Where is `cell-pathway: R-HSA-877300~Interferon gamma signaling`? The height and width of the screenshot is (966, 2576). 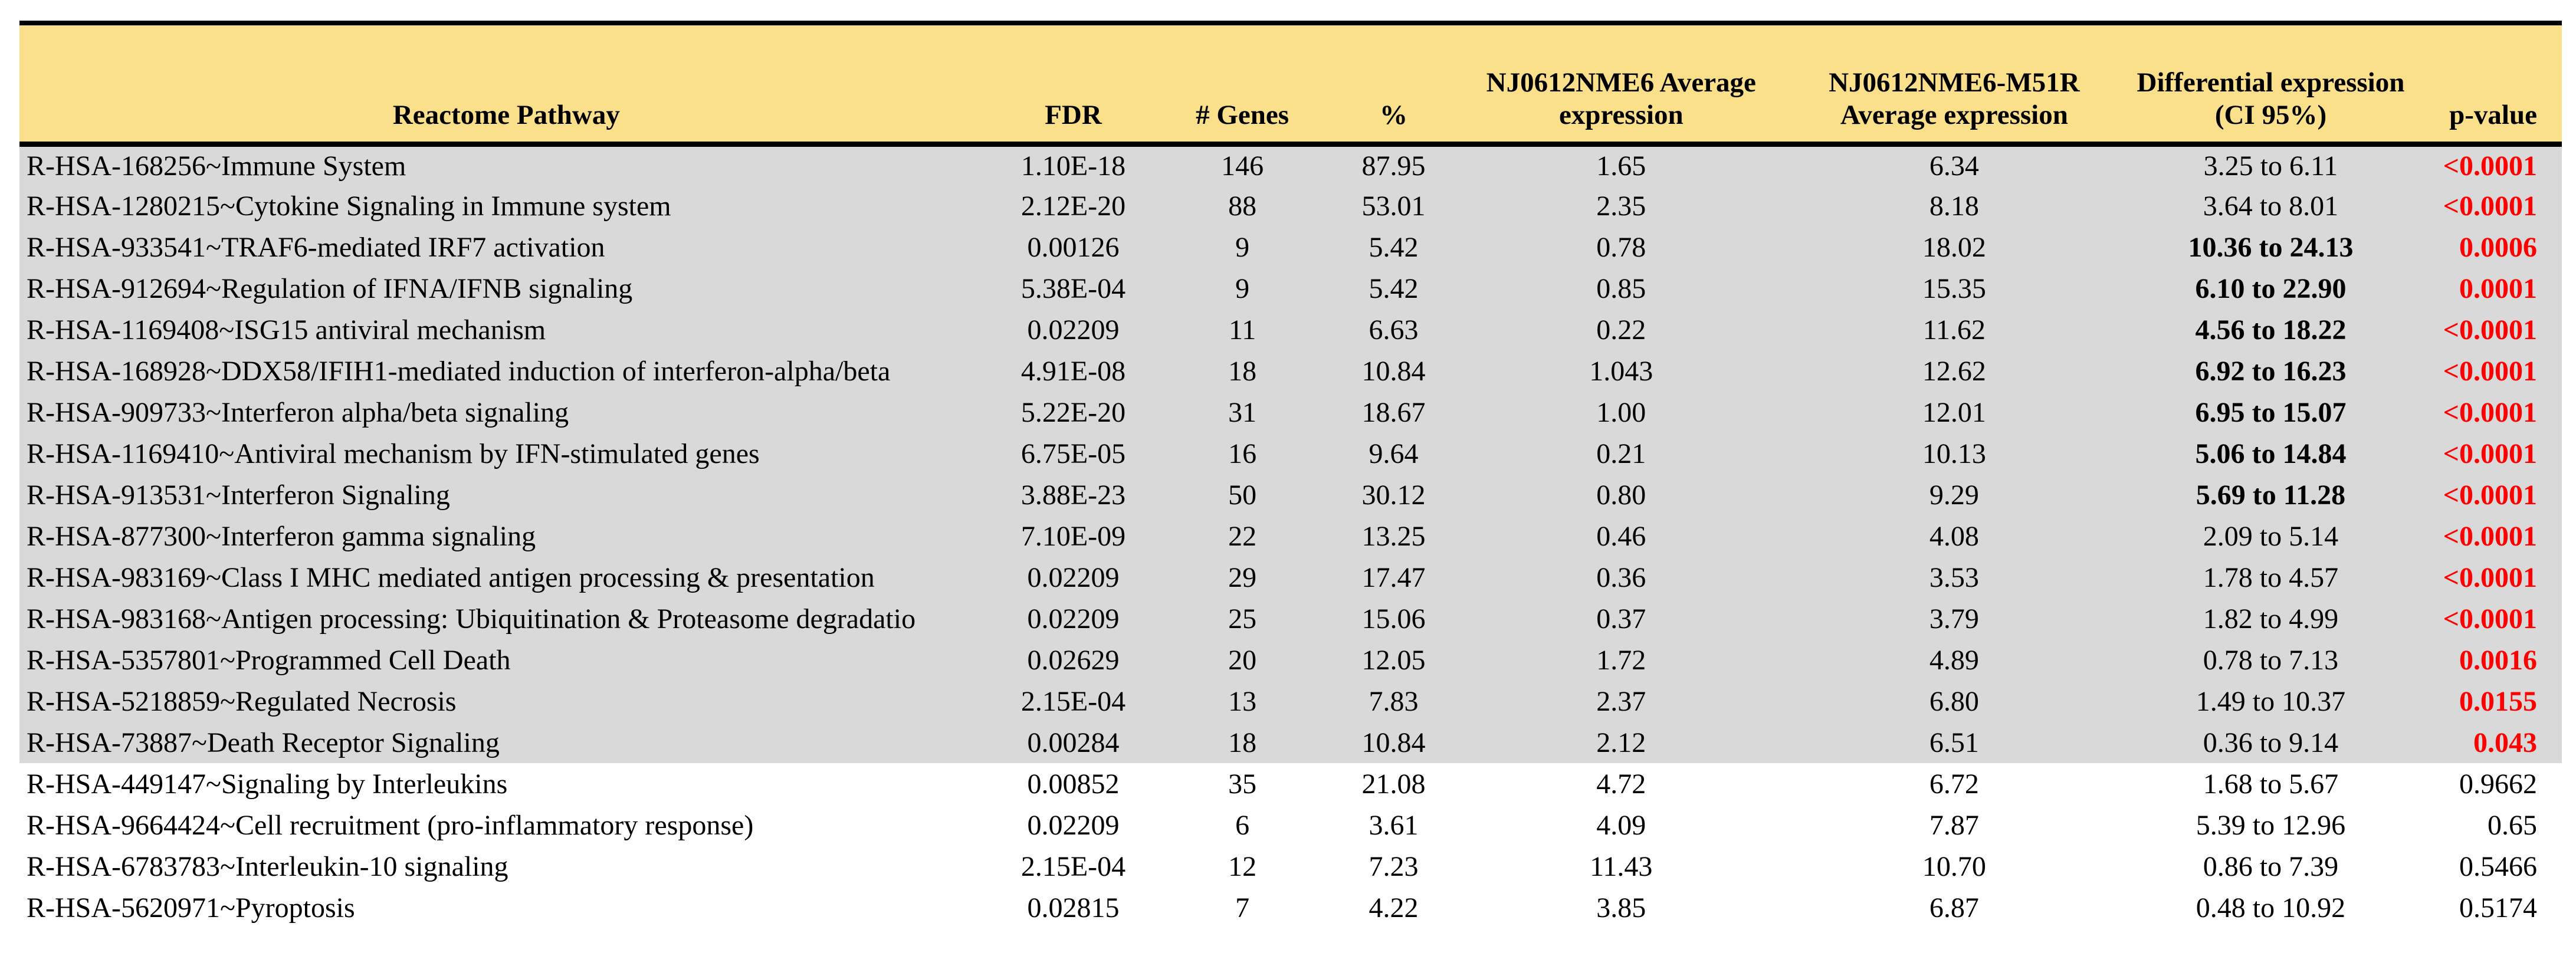
cell-pathway: R-HSA-877300~Interferon gamma signaling is located at coordinates (506, 536).